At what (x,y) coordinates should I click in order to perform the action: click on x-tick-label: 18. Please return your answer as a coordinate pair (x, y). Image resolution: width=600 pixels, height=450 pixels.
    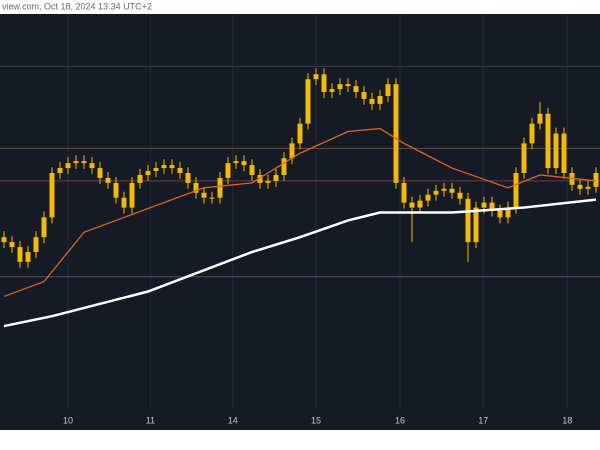
    Looking at the image, I should click on (567, 420).